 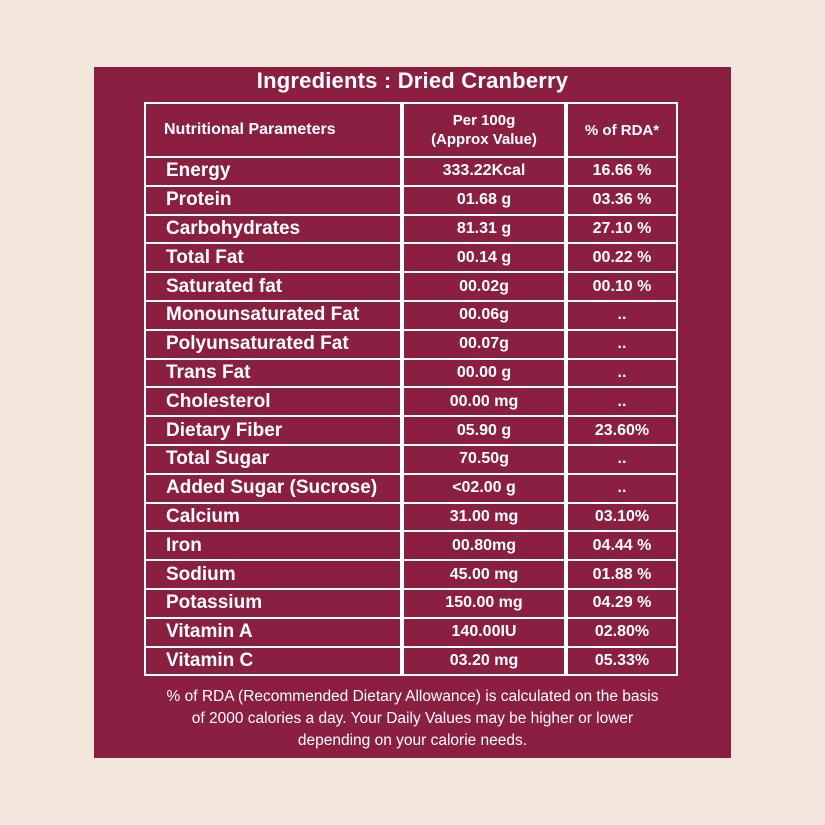 I want to click on table-row: Total Sugar 70.50g.., so click(x=411, y=459).